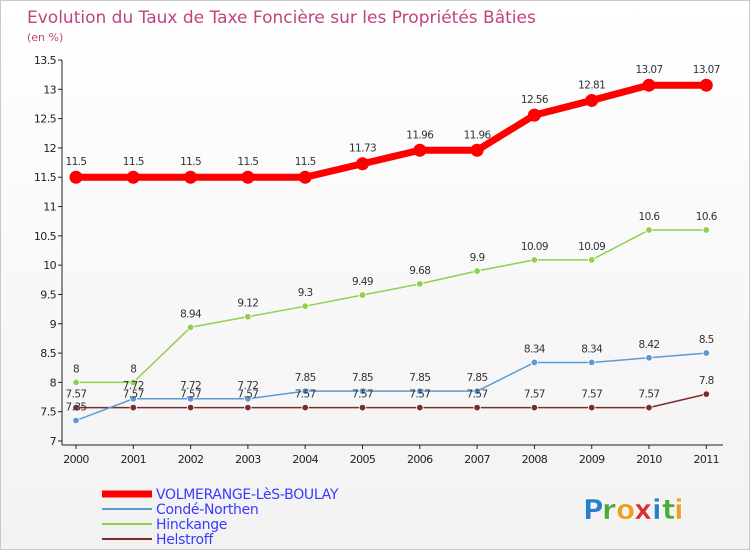 Image resolution: width=750 pixels, height=551 pixels. I want to click on y-tick-label: 7, so click(53, 441).